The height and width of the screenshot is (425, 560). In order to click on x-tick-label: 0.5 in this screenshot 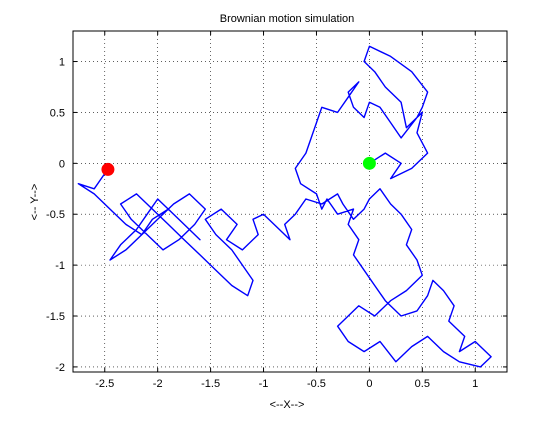, I will do `click(422, 384)`.